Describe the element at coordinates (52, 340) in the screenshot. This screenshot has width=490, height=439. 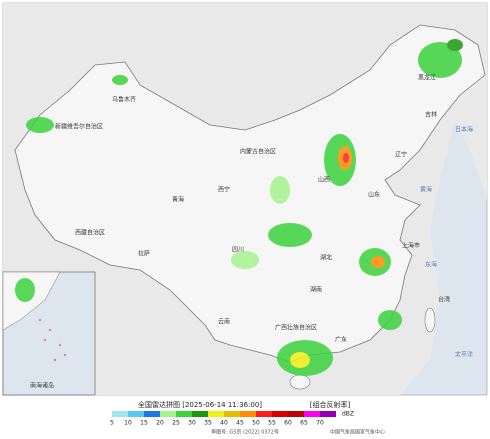
I see `islands` at that location.